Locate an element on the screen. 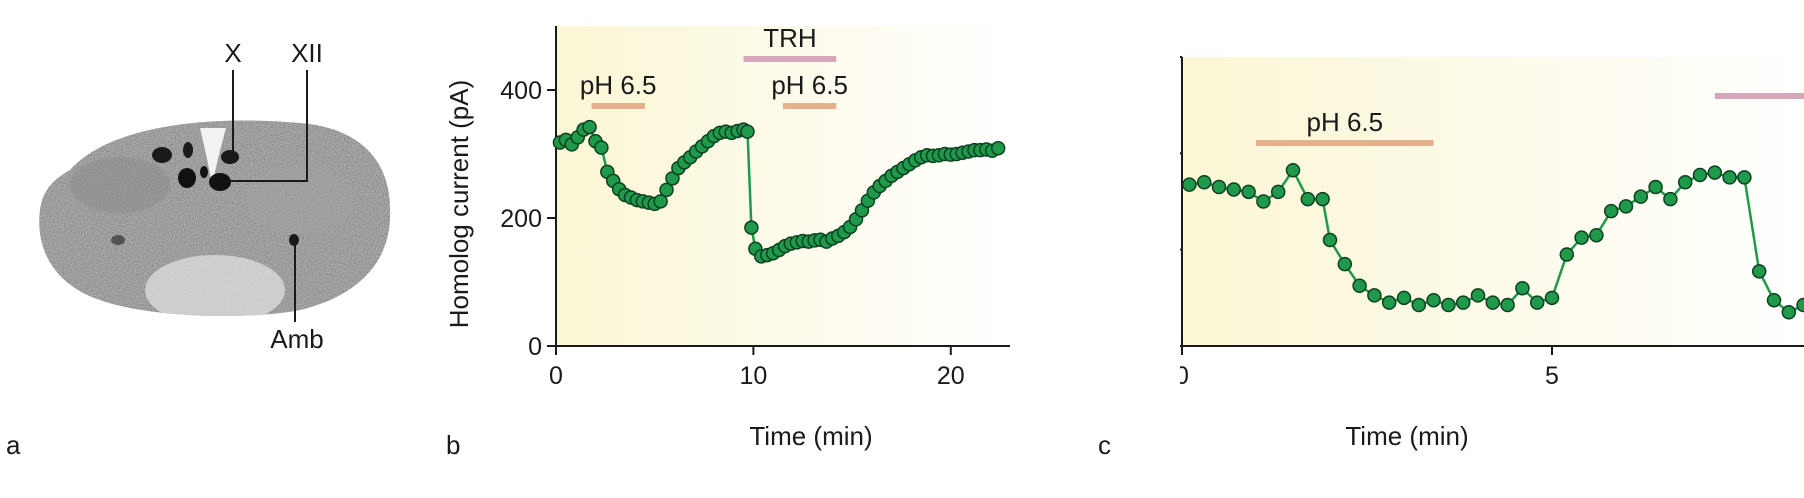 The height and width of the screenshot is (498, 1804). midline-notch is located at coordinates (213, 158).